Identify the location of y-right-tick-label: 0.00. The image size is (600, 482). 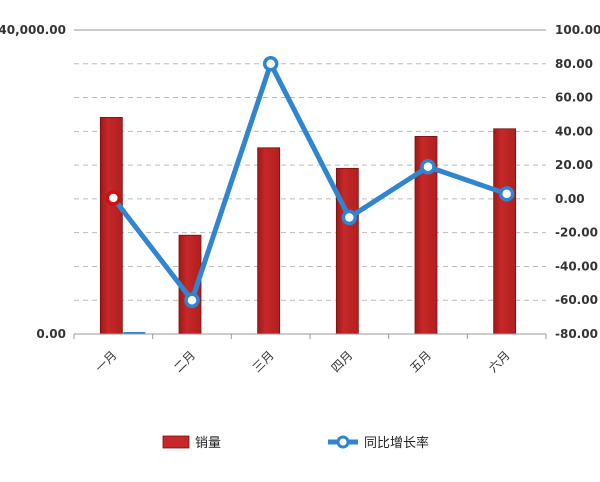
(570, 199).